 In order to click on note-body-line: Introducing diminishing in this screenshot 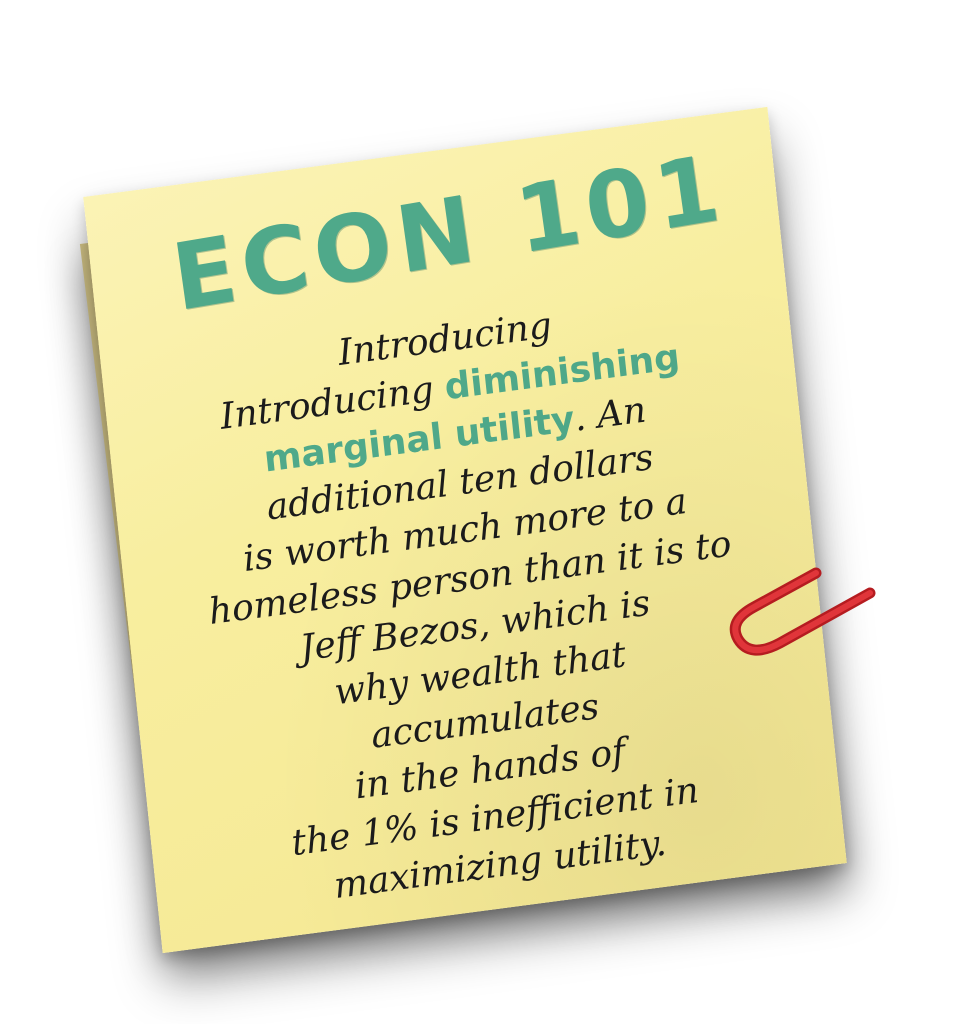, I will do `click(449, 387)`.